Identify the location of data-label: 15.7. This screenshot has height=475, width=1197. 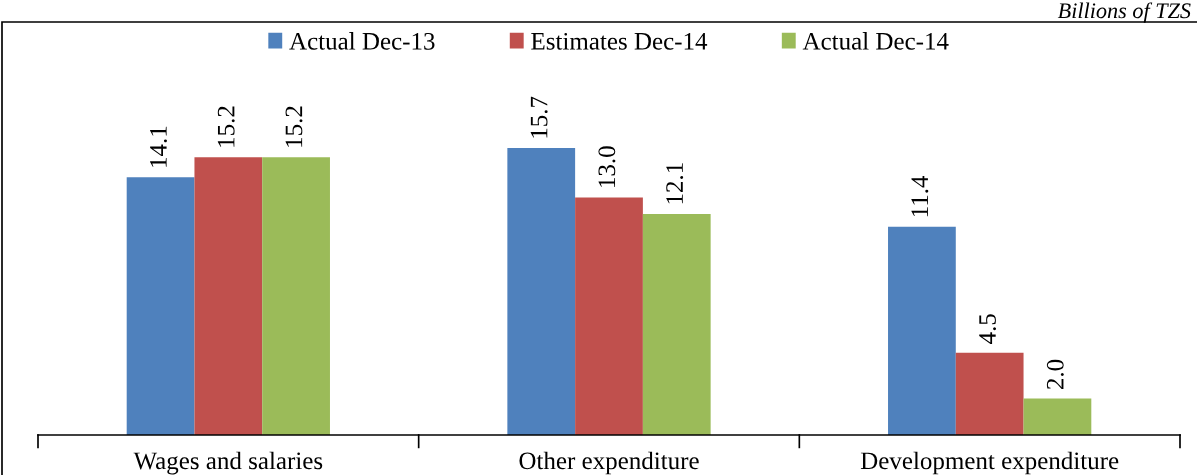
(539, 117).